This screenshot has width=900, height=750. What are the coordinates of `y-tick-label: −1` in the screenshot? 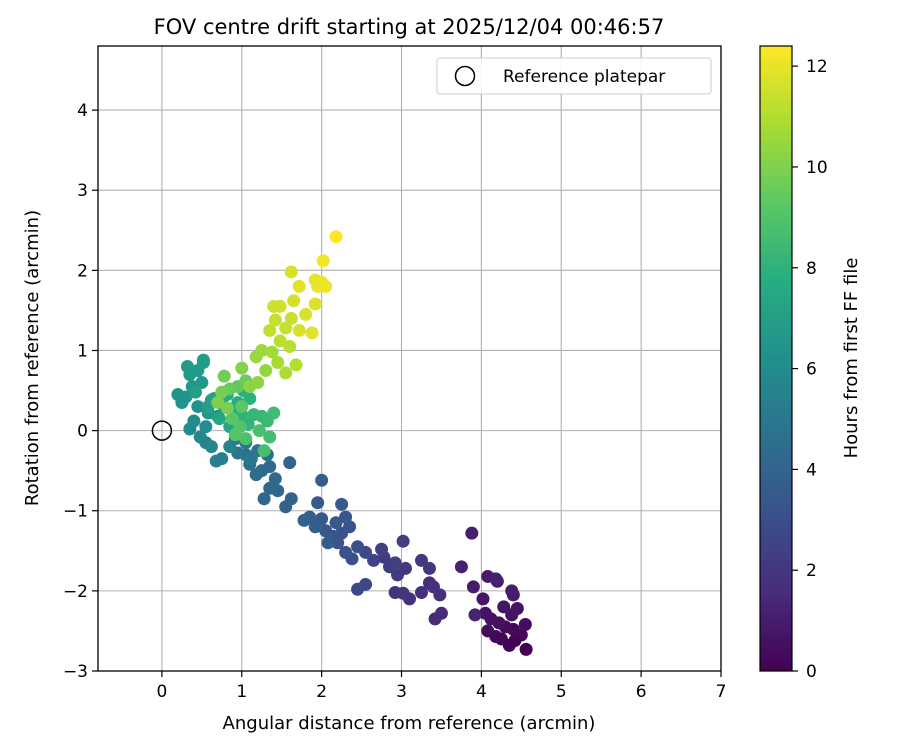 It's located at (75, 512).